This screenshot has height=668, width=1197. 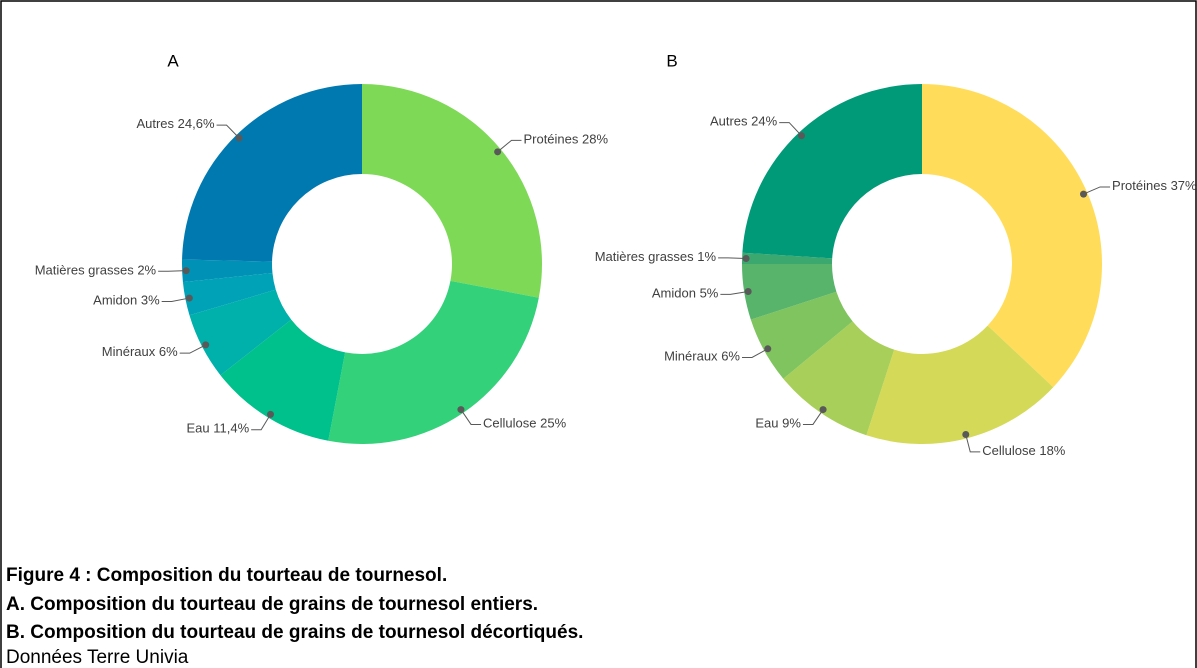 I want to click on slice-label: Eau 11,4%, so click(x=217, y=428).